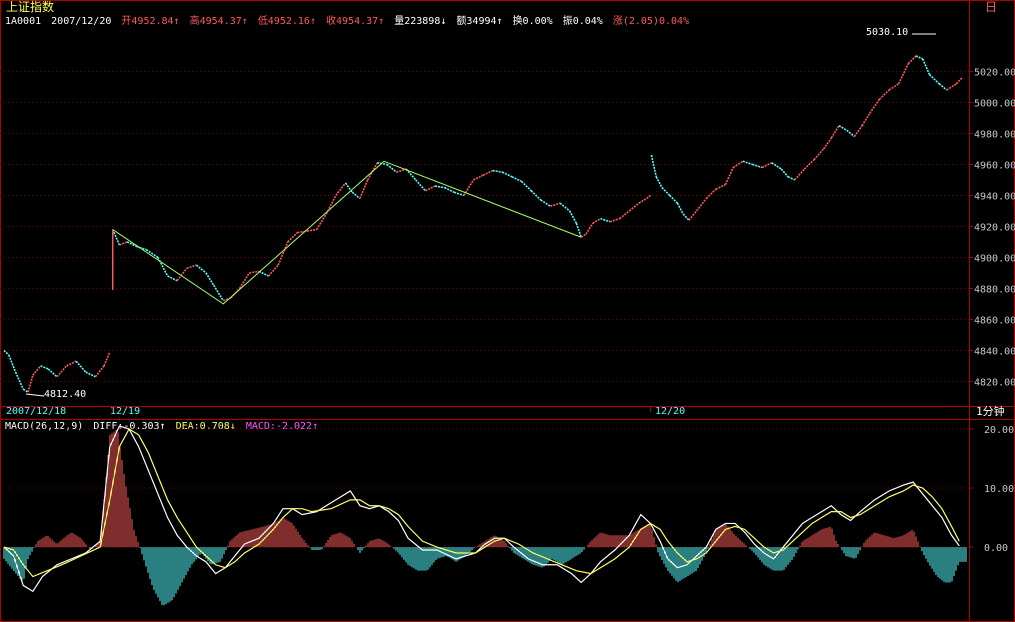 This screenshot has height=622, width=1015. Describe the element at coordinates (994, 103) in the screenshot. I see `price-tick-label: 5000.00` at that location.